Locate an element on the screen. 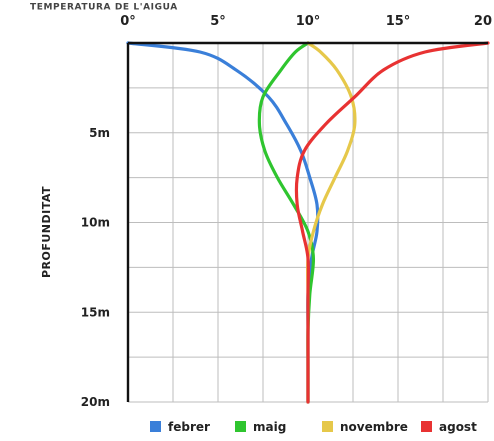 The height and width of the screenshot is (441, 494). x-tick-label: 10° is located at coordinates (308, 21).